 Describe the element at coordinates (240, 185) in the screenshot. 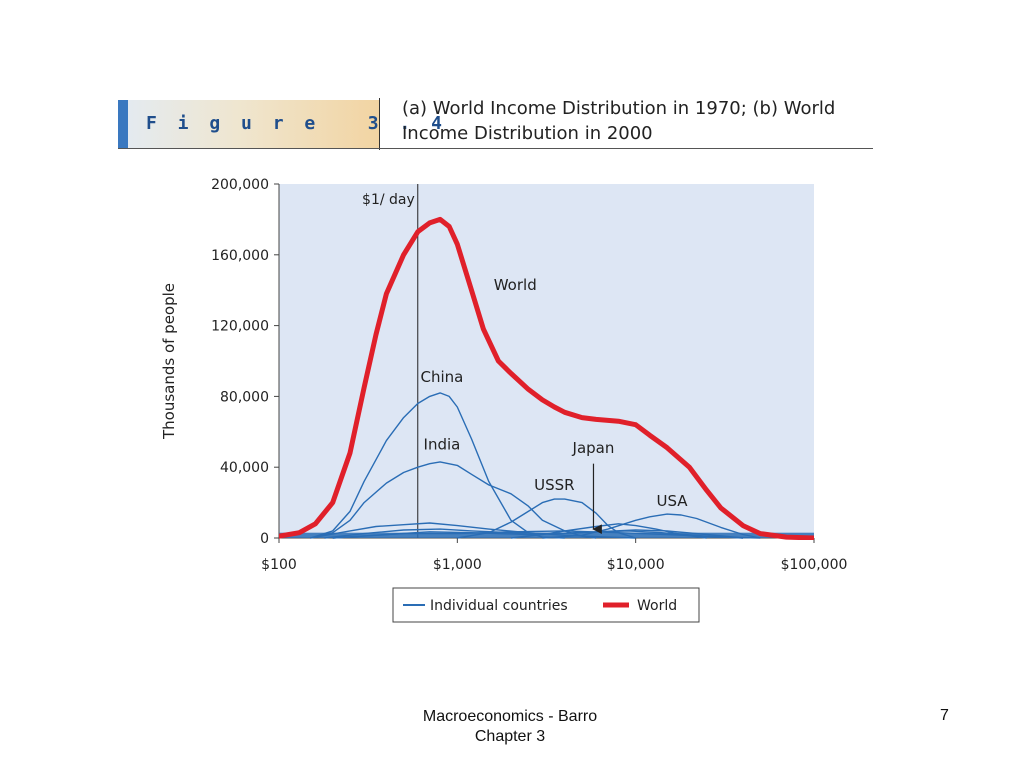

I see `y-tick-label: 200,000` at that location.